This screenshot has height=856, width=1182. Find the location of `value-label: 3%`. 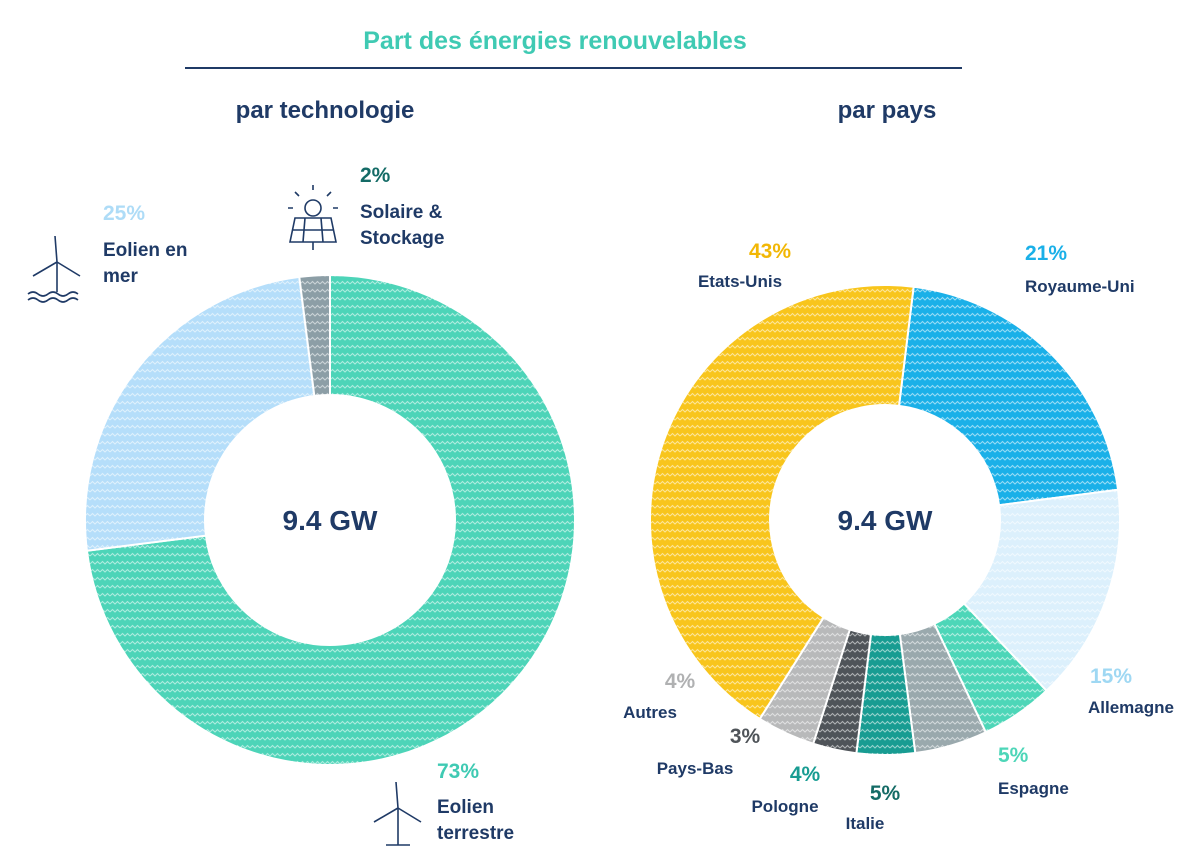

value-label: 3% is located at coordinates (745, 736).